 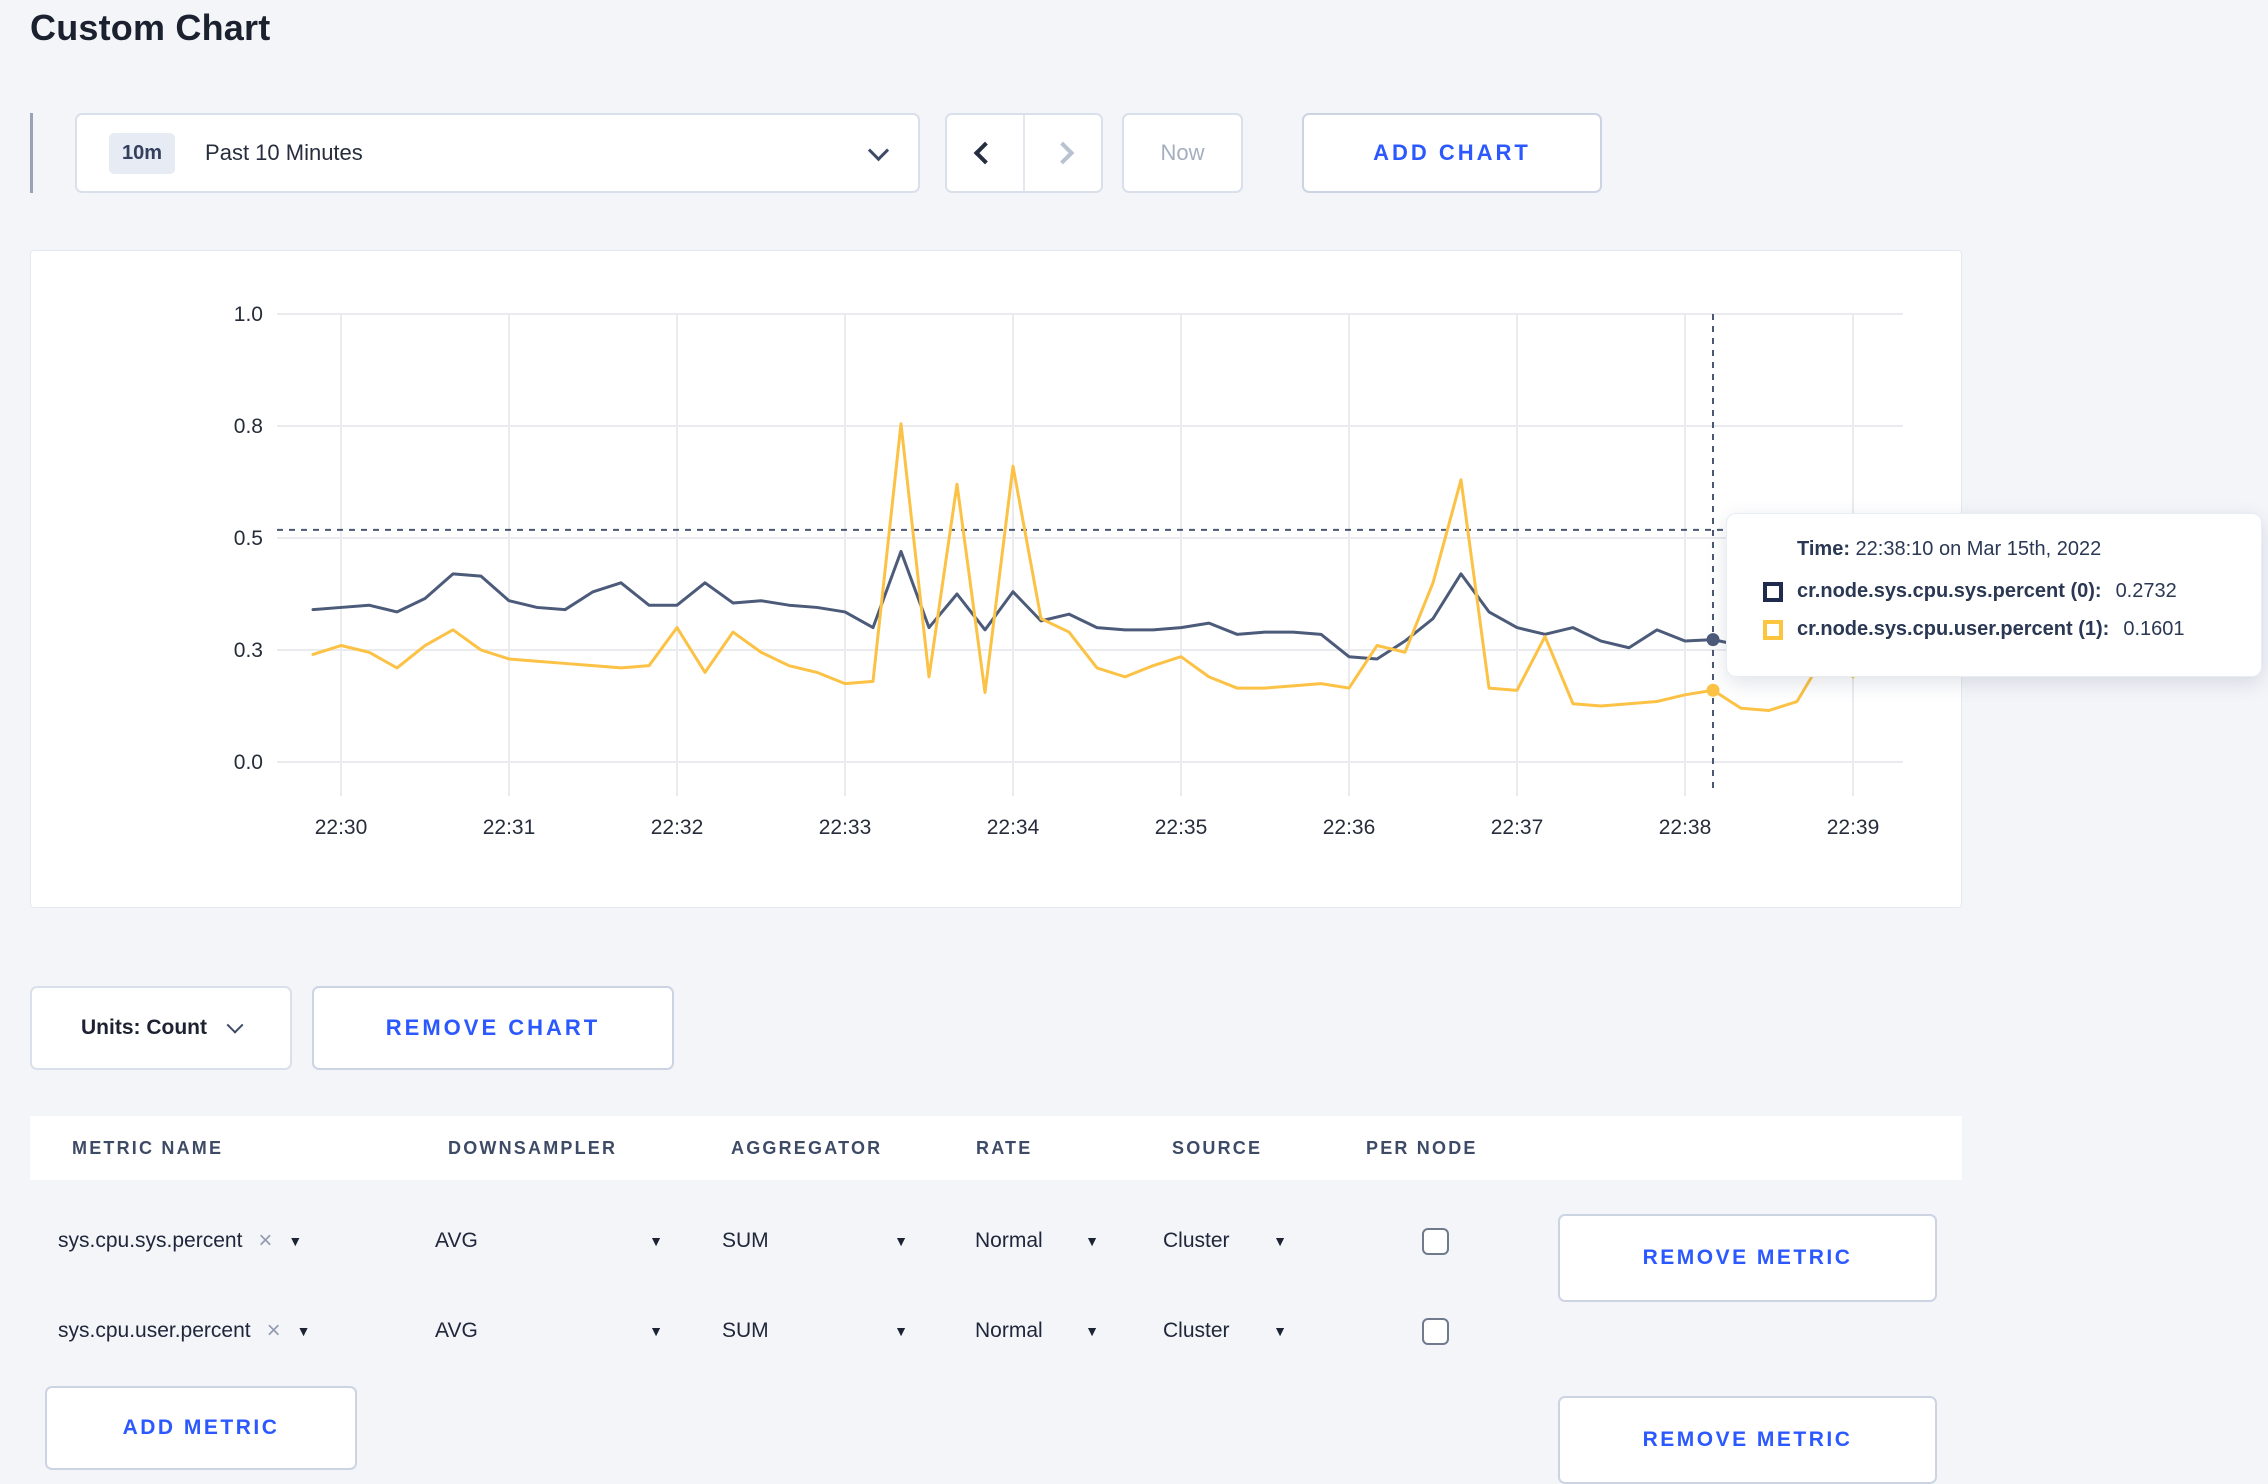 I want to click on column-header-metric-name: METRIC NAME, so click(x=148, y=1148).